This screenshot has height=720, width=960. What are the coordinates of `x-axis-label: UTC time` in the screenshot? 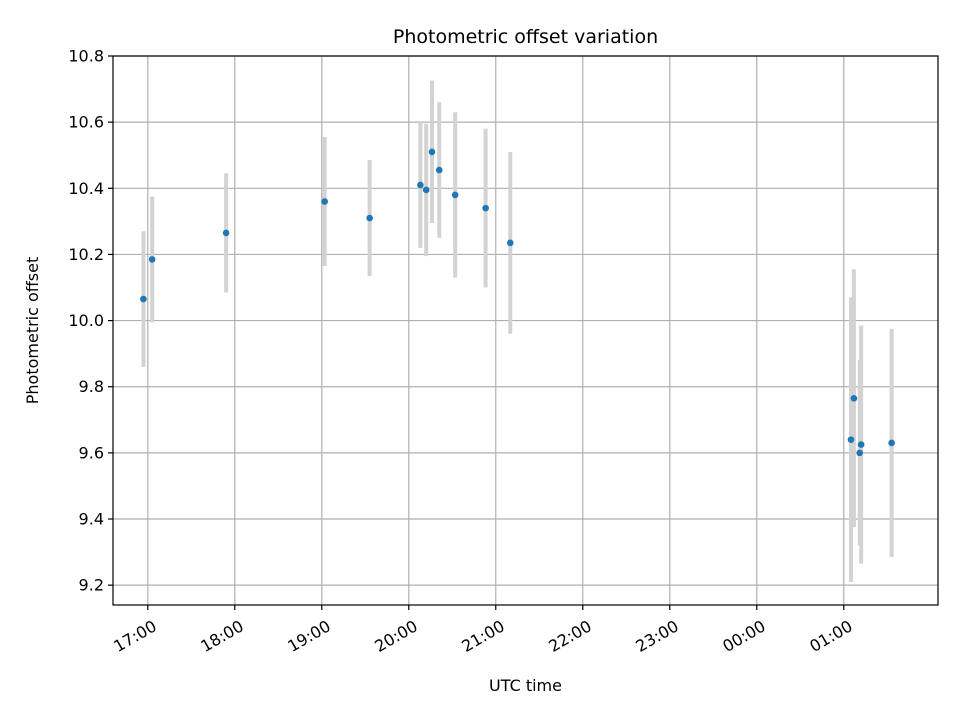 It's located at (525, 685).